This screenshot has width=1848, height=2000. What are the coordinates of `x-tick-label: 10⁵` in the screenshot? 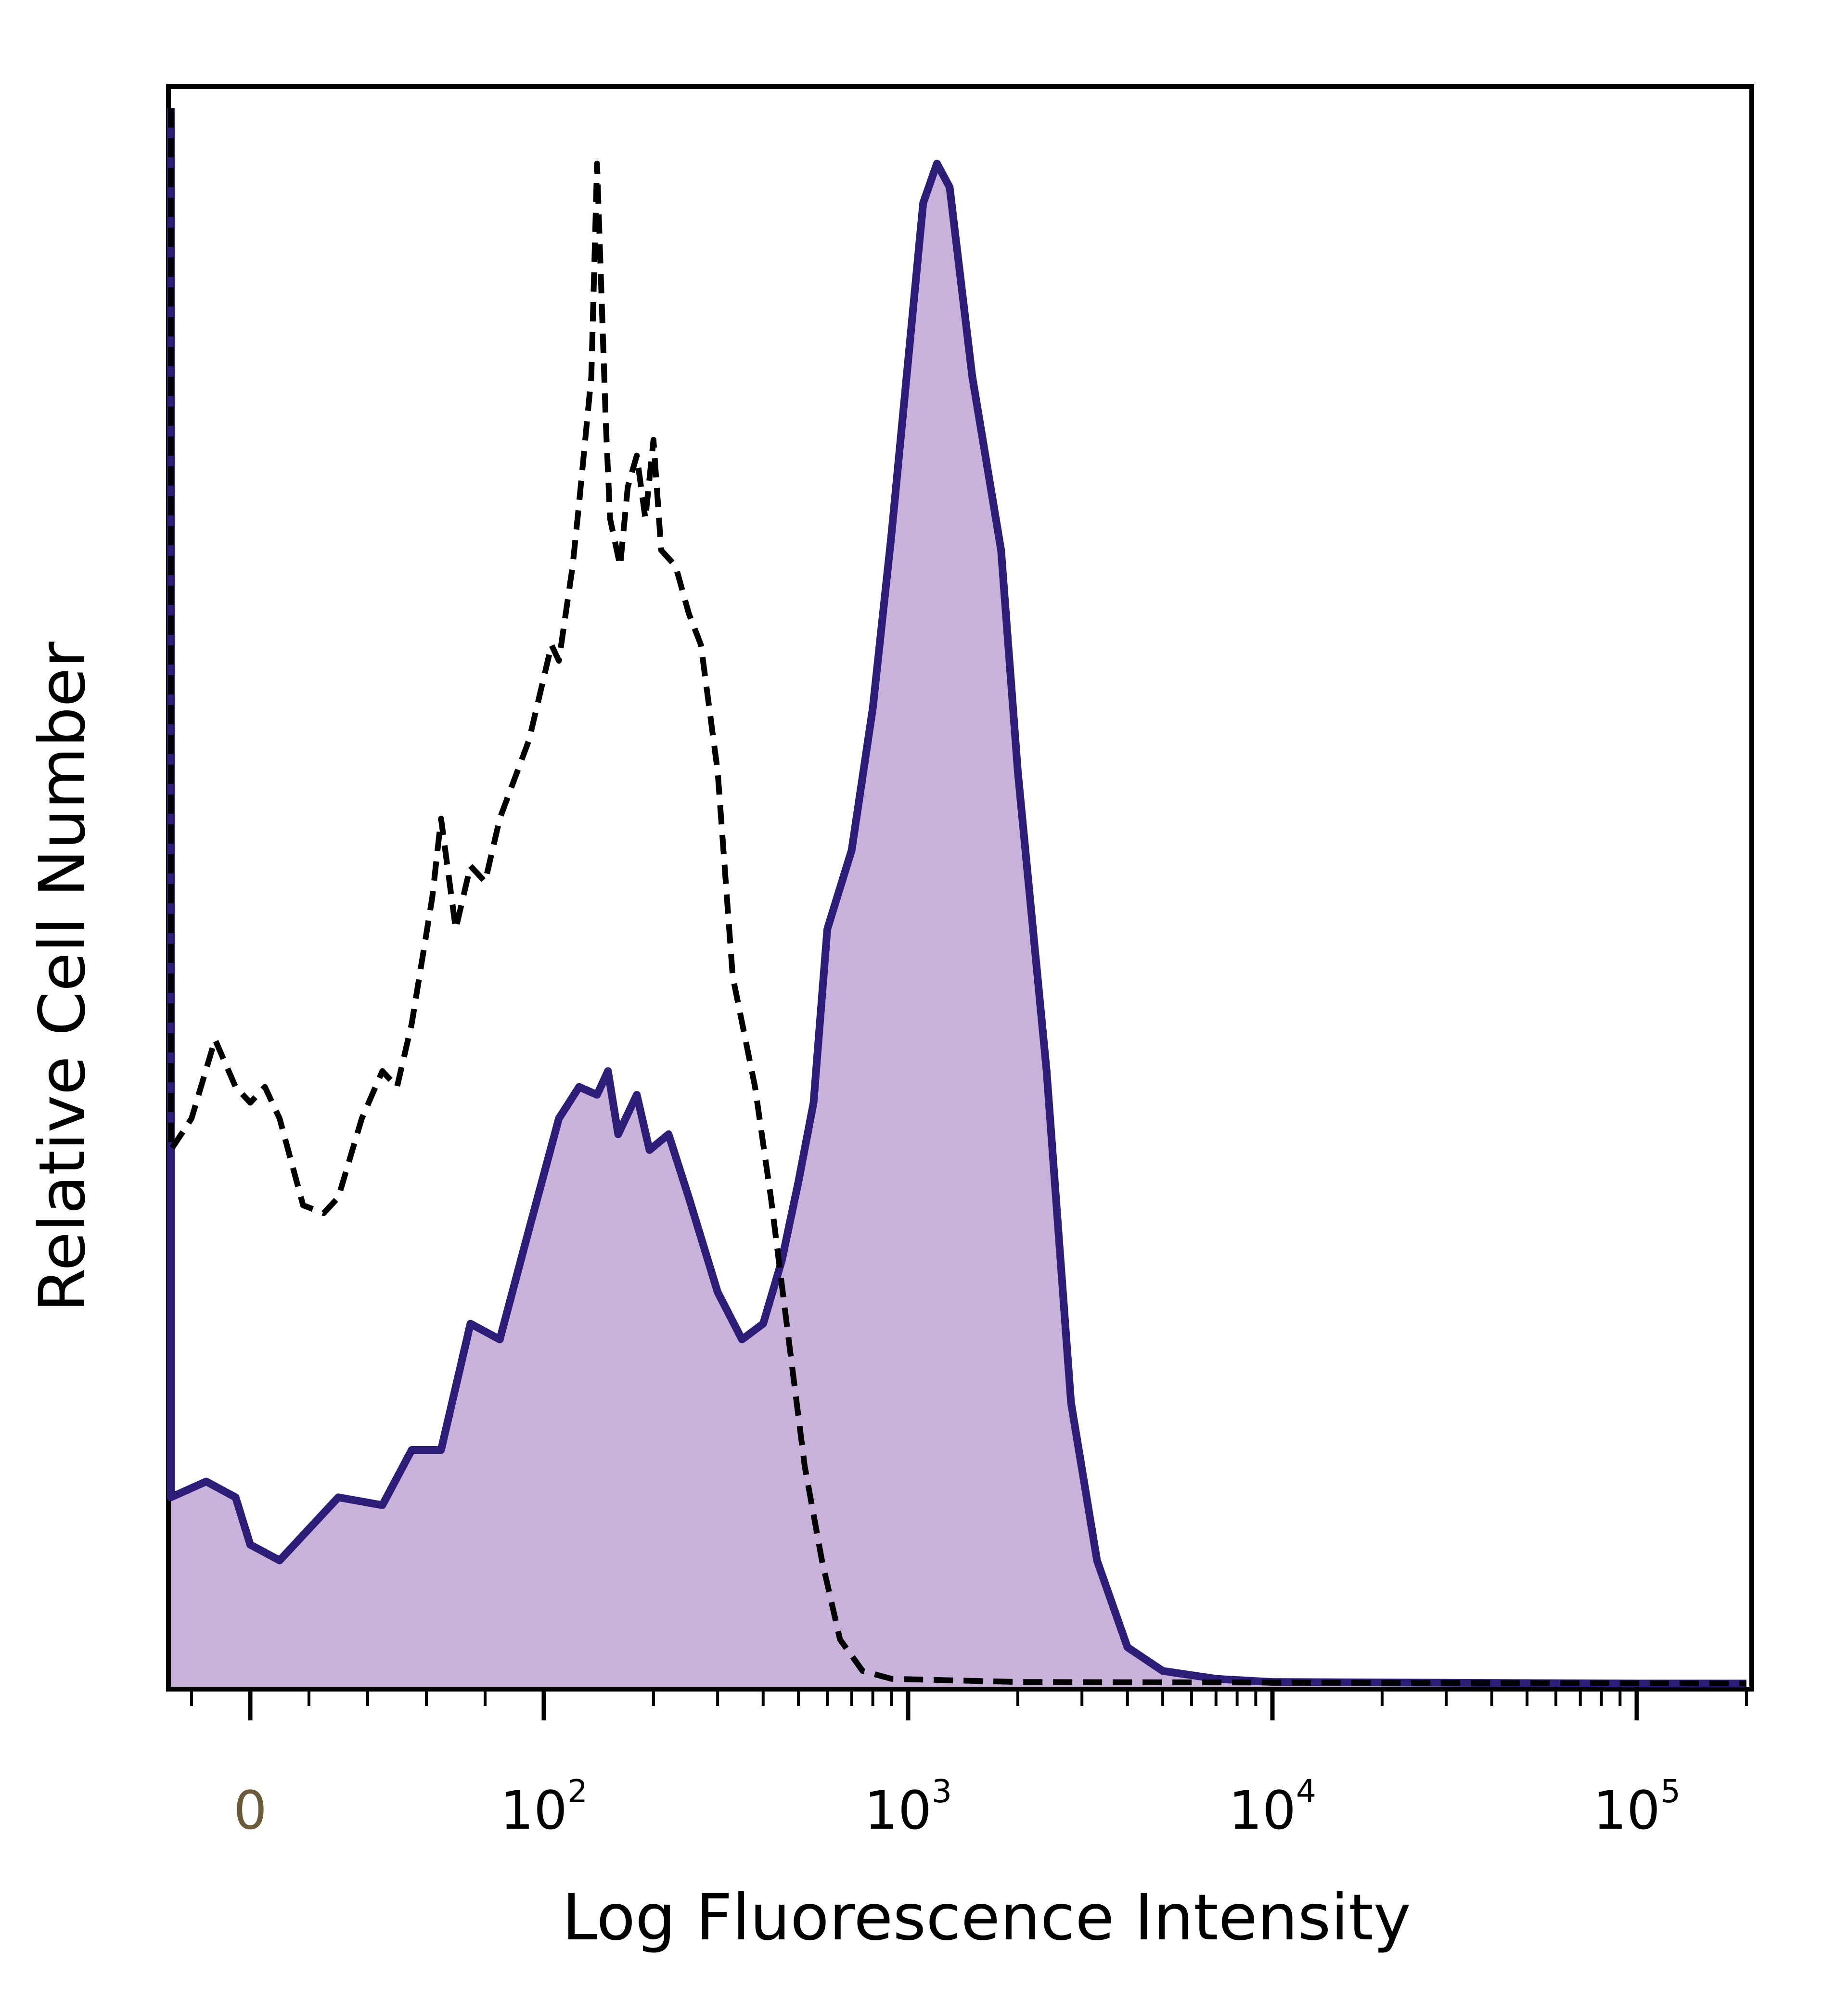 It's located at (1637, 1807).